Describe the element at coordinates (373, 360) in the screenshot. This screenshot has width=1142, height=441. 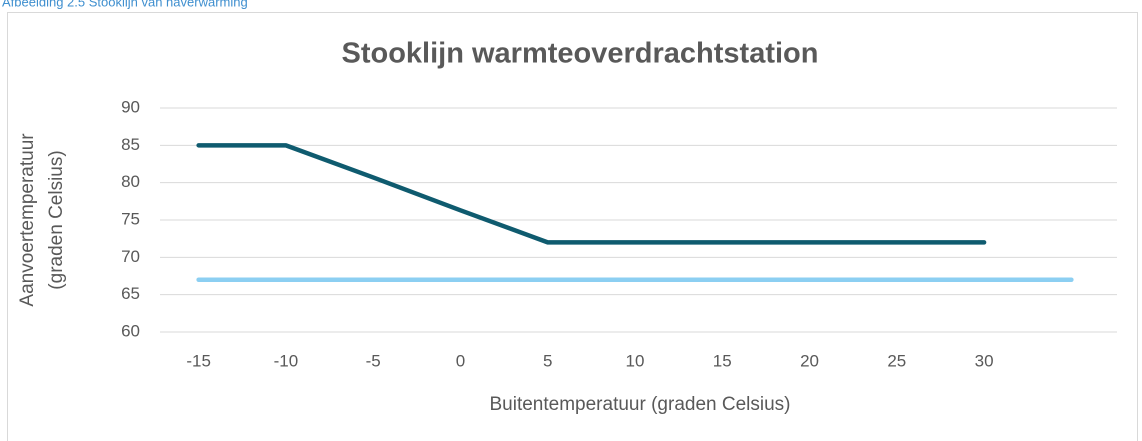
I see `x-tick-label: -5` at that location.